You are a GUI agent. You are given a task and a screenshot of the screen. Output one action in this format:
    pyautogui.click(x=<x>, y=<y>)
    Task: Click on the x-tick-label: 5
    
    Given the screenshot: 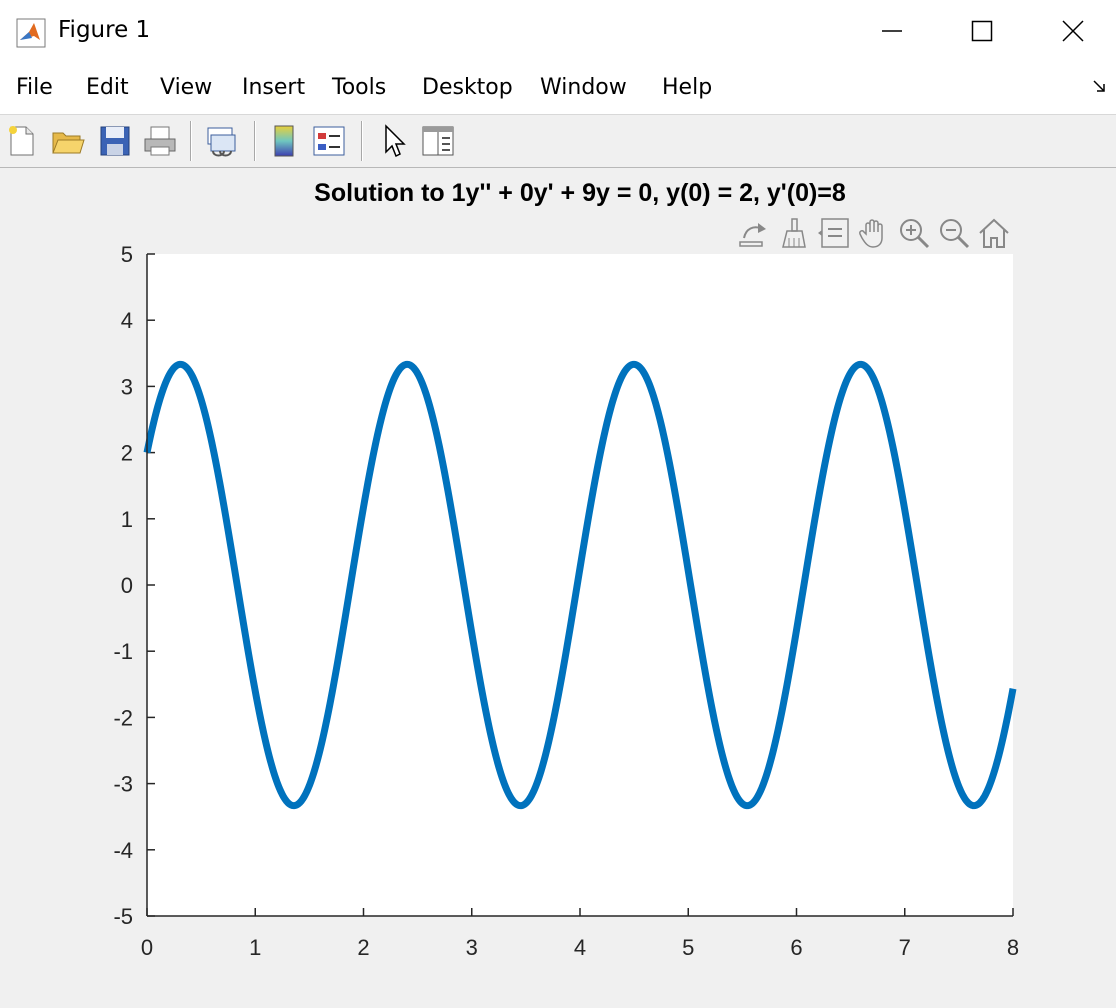 What is the action you would take?
    pyautogui.click(x=688, y=947)
    